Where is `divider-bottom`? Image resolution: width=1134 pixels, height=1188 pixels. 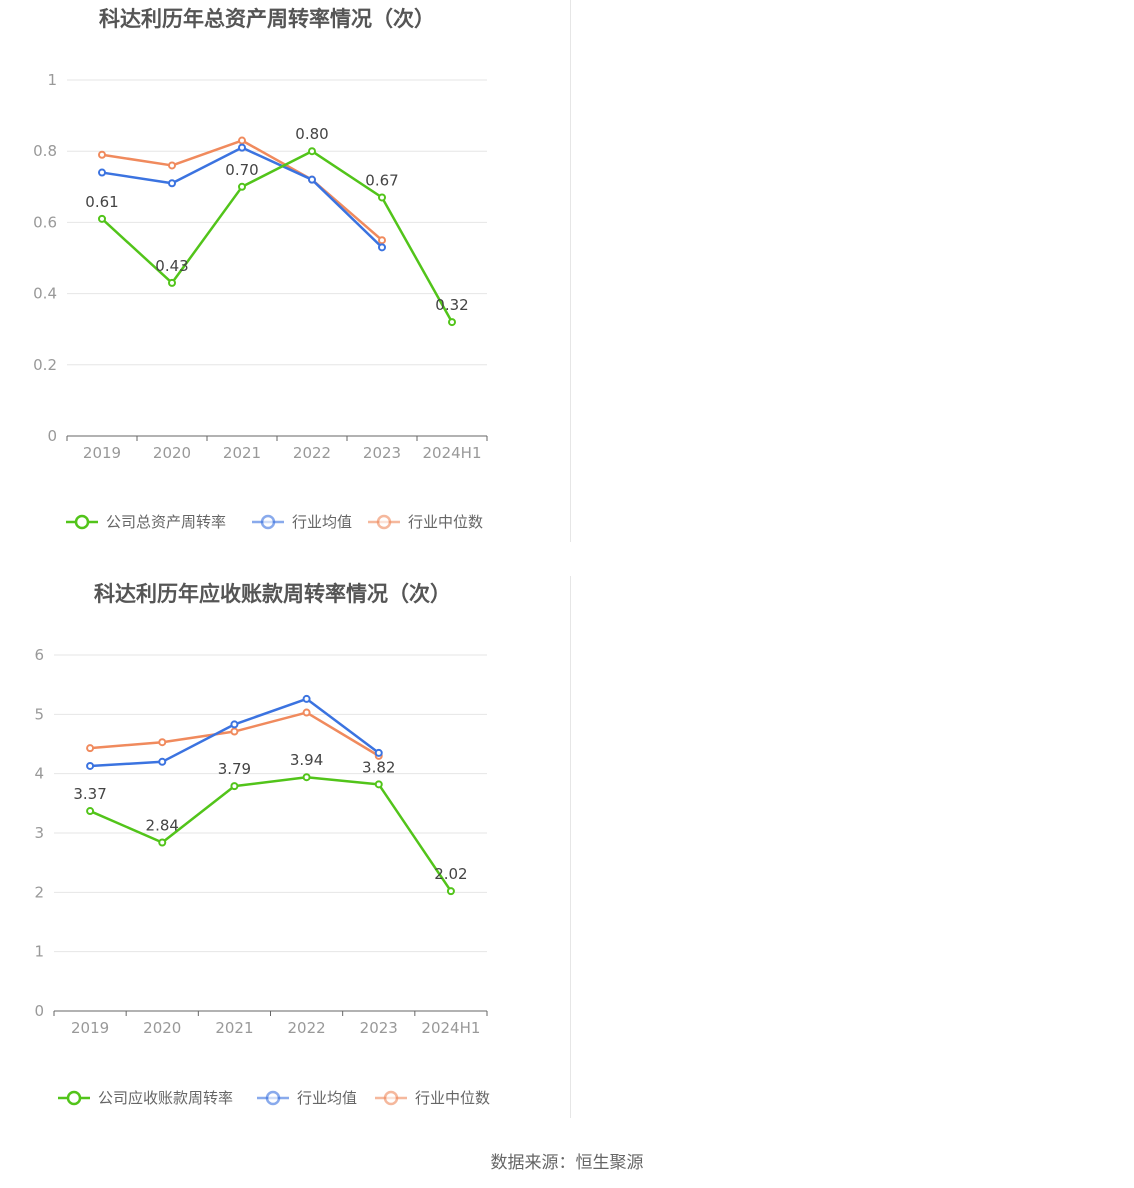 divider-bottom is located at coordinates (570, 847).